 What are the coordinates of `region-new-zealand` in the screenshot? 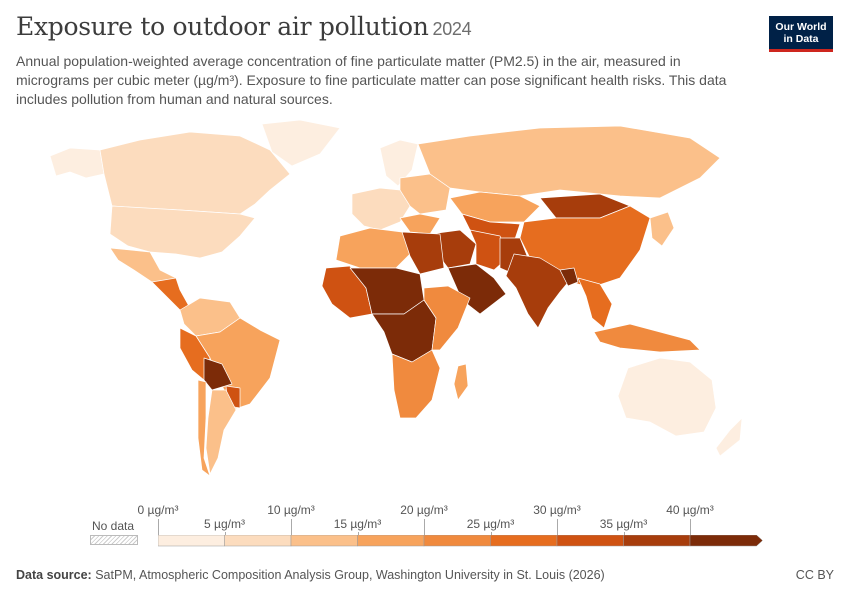 It's located at (729, 437).